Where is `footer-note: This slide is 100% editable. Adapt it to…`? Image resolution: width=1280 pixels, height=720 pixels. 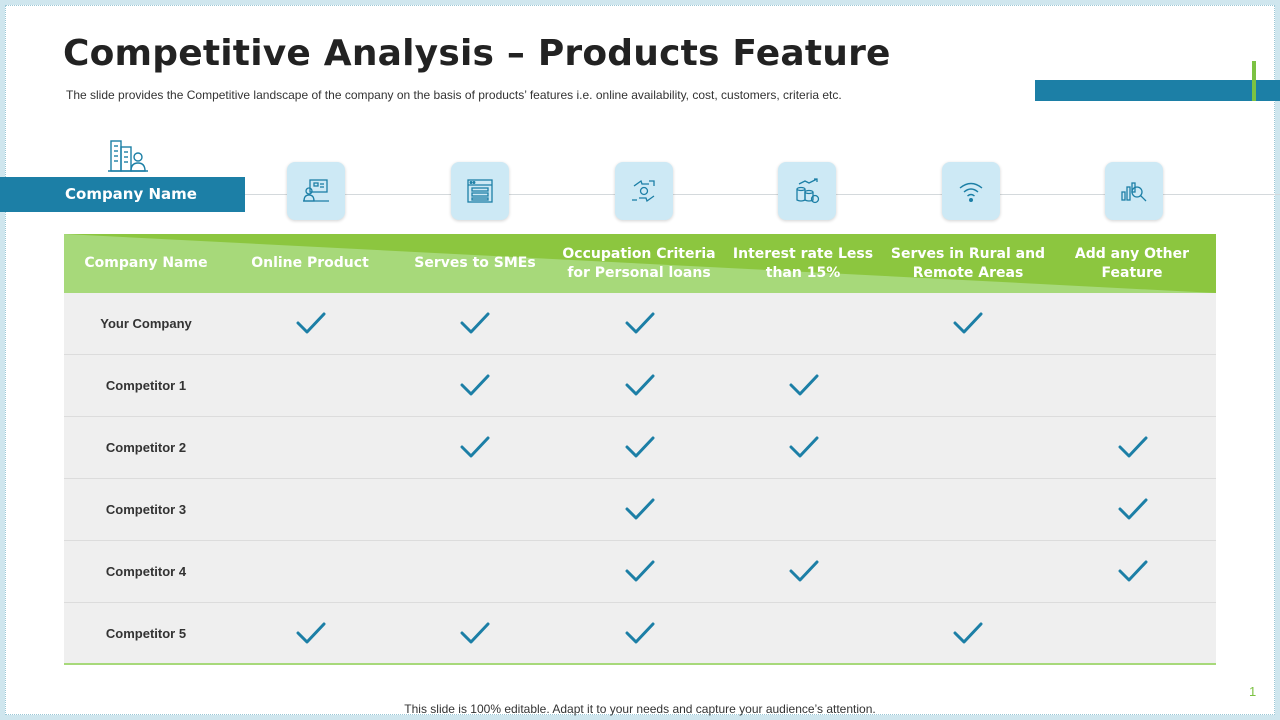 footer-note: This slide is 100% editable. Adapt it to… is located at coordinates (640, 709).